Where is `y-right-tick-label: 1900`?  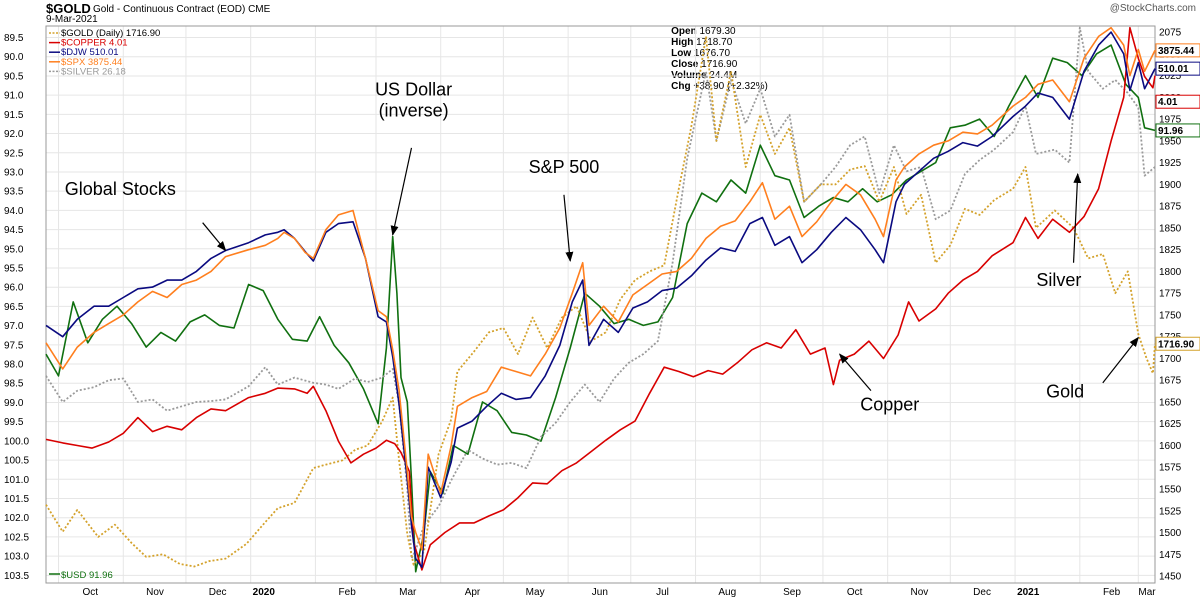 y-right-tick-label: 1900 is located at coordinates (1170, 185).